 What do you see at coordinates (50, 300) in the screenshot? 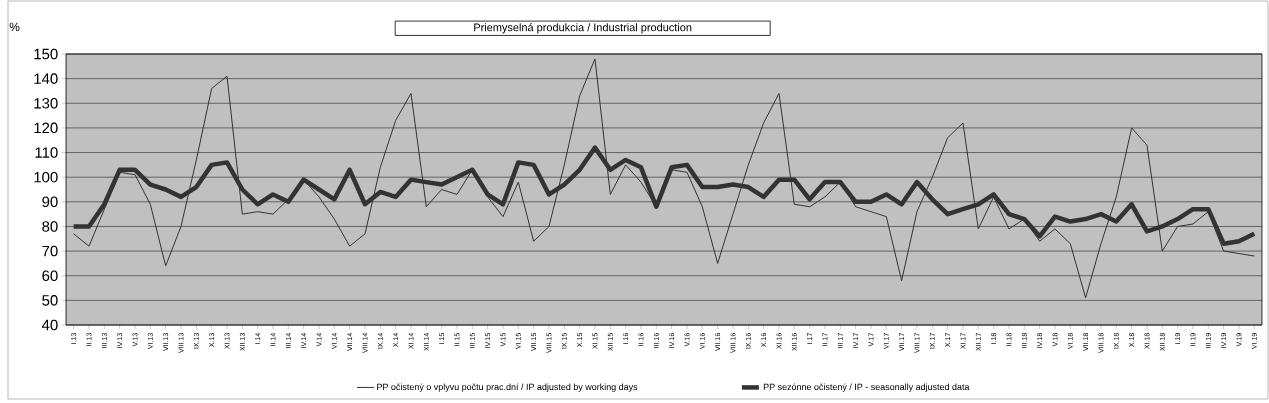
I see `y-tick-label: 50` at bounding box center [50, 300].